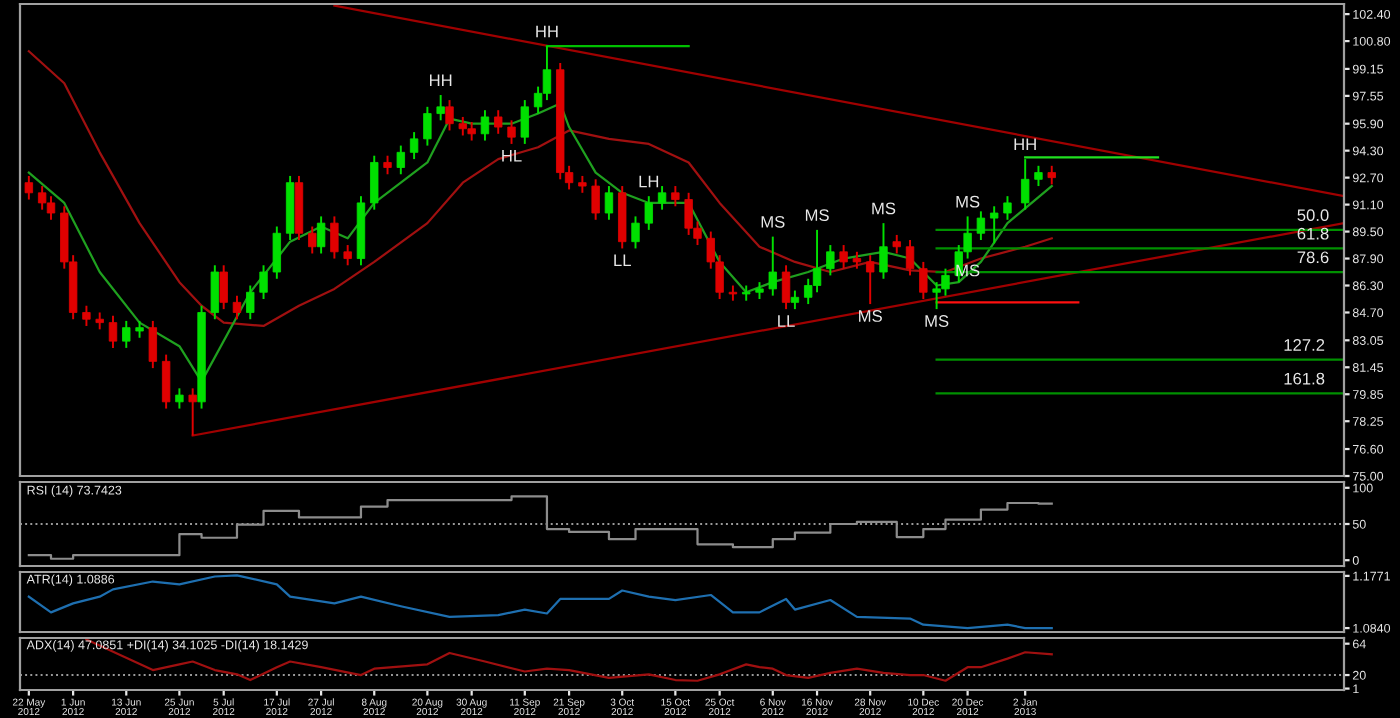 The width and height of the screenshot is (1400, 718). I want to click on annotation: 78.6, so click(1313, 257).